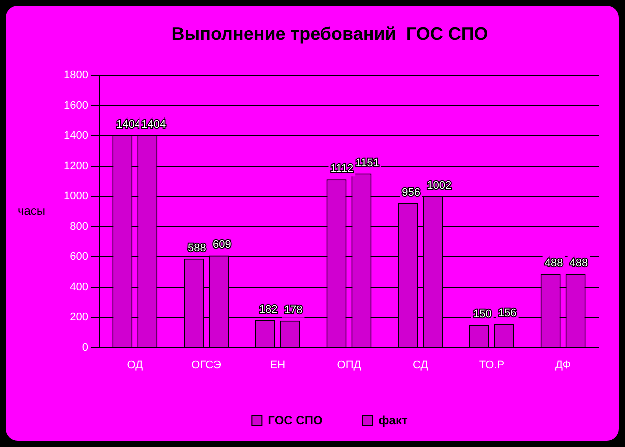 This screenshot has width=625, height=447. Describe the element at coordinates (393, 420) in the screenshot. I see `legend-label: факт` at that location.